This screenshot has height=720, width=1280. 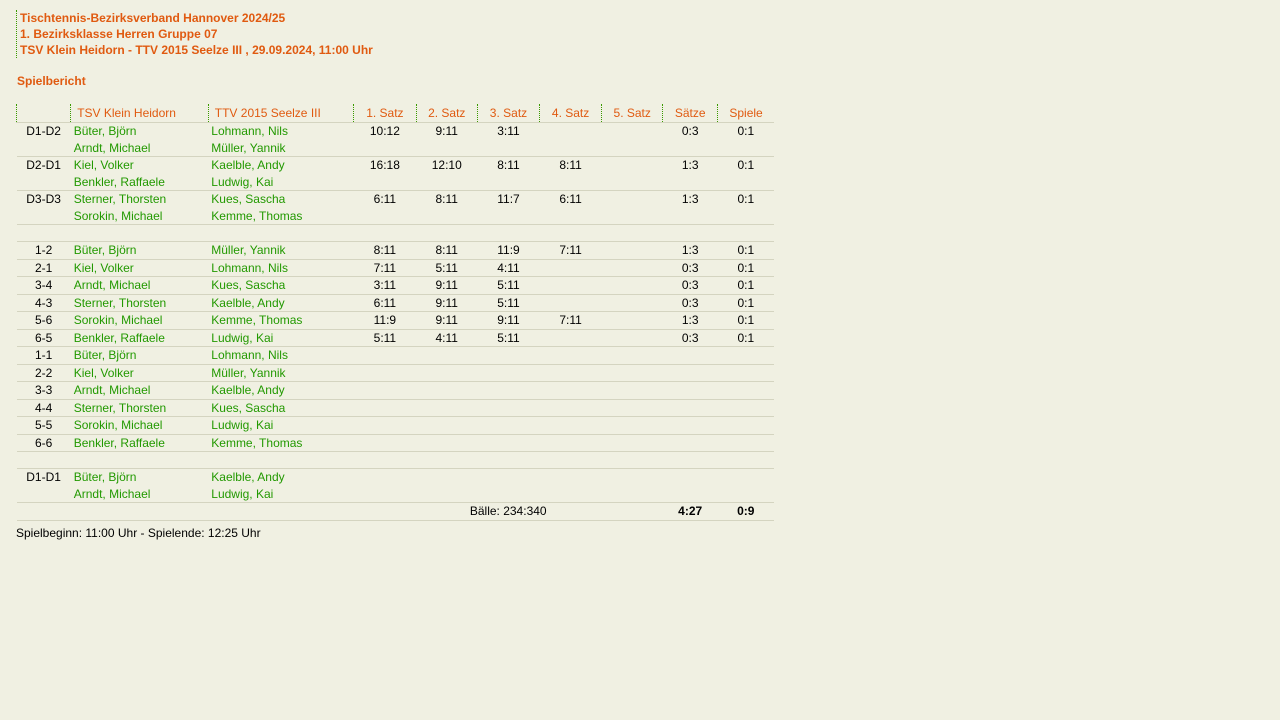 I want to click on guest-players: Kemme, Thomas, so click(x=281, y=320).